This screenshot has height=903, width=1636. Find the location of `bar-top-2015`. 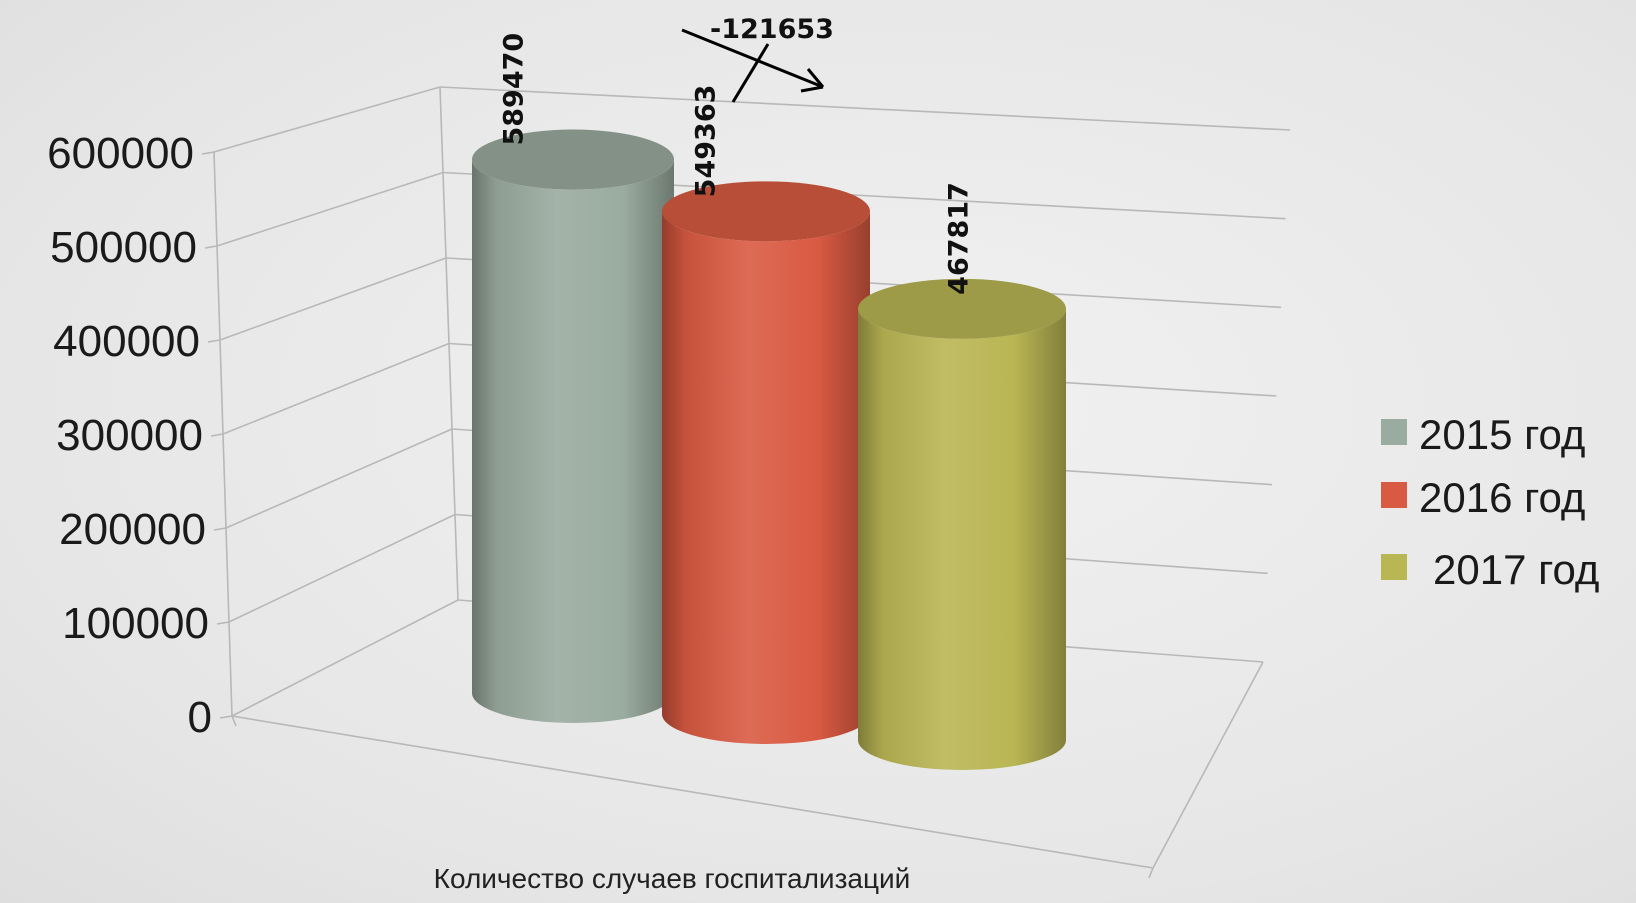

bar-top-2015 is located at coordinates (573, 159).